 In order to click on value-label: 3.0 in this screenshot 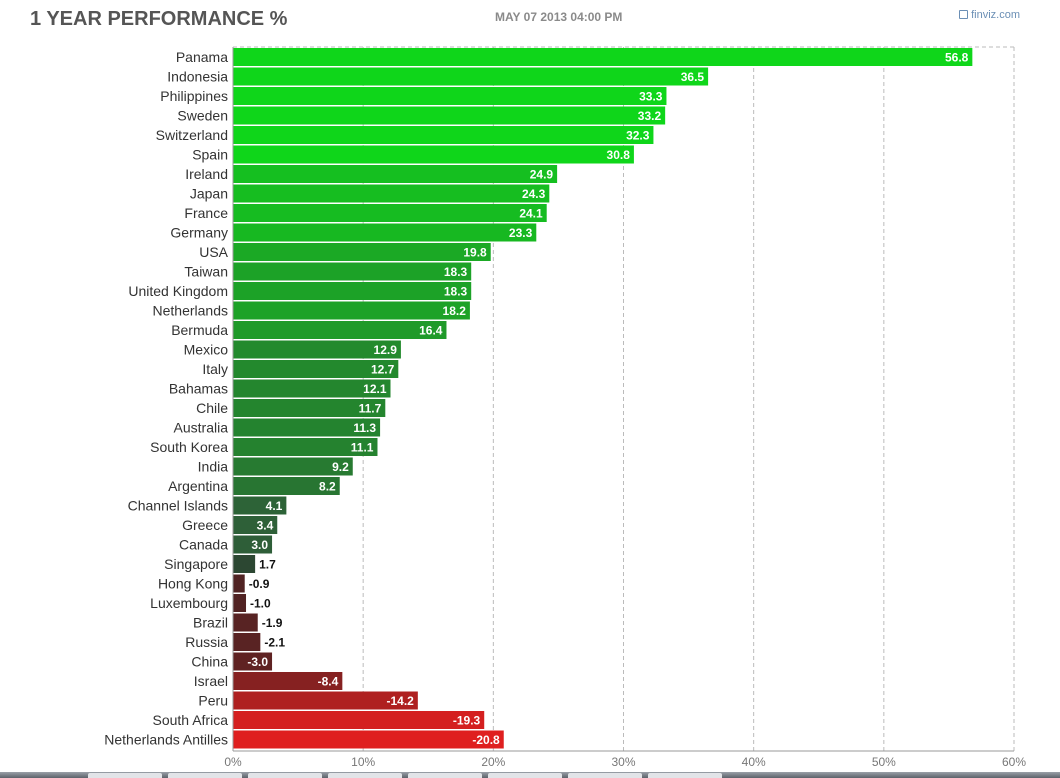, I will do `click(259, 545)`.